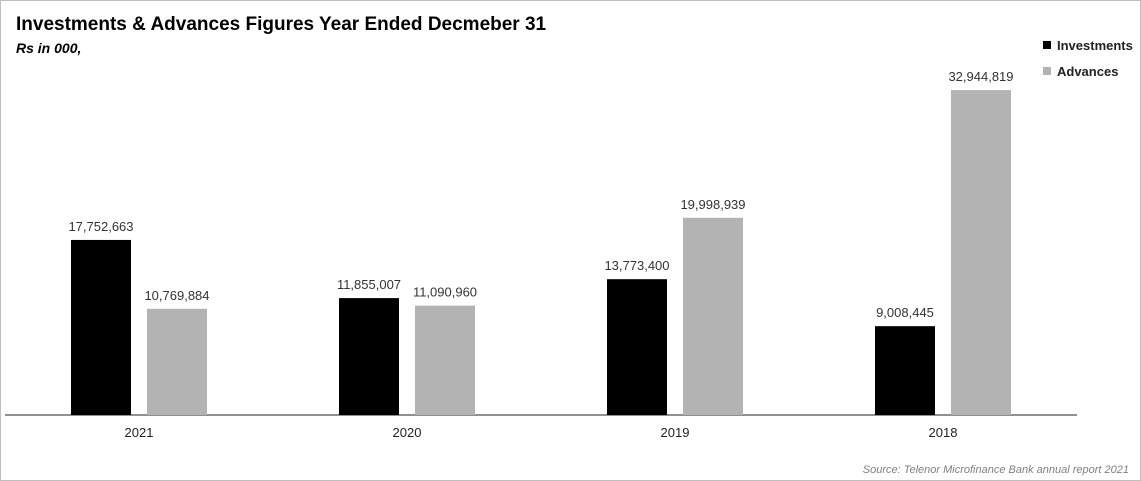 The height and width of the screenshot is (481, 1141). Describe the element at coordinates (905, 370) in the screenshot. I see `bar-investments-2018` at that location.